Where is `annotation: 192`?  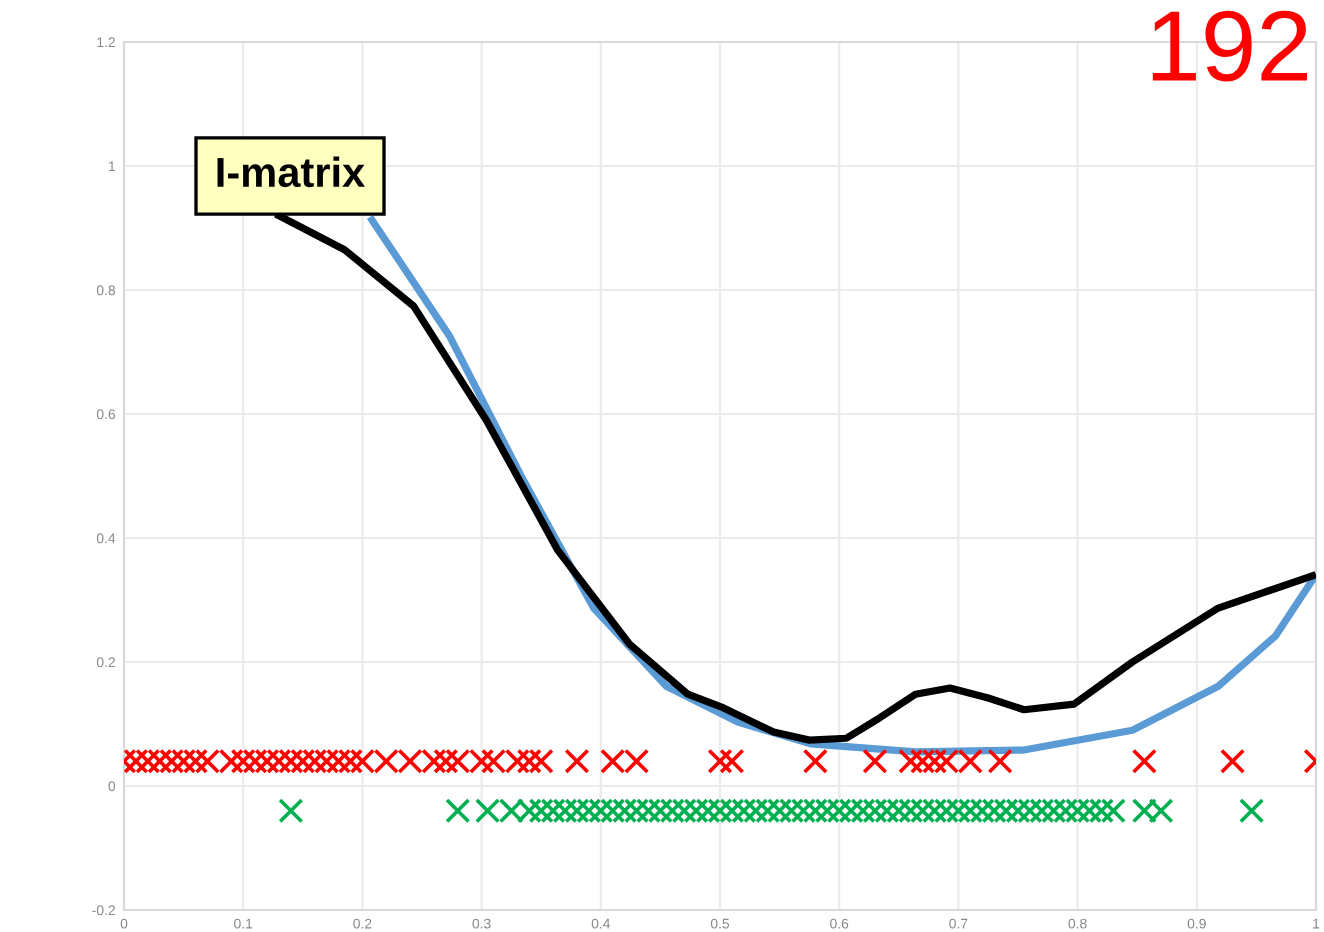
annotation: 192 is located at coordinates (1229, 46).